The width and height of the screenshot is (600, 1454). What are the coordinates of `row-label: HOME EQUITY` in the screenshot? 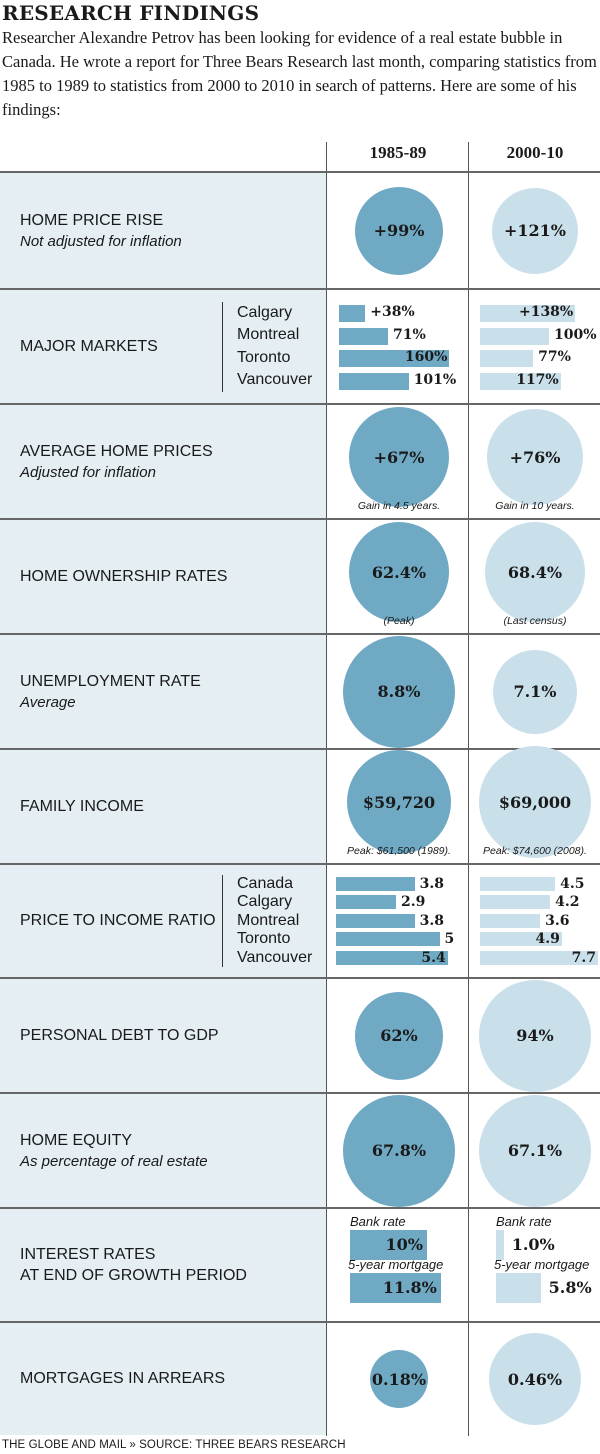 It's located at (76, 1140).